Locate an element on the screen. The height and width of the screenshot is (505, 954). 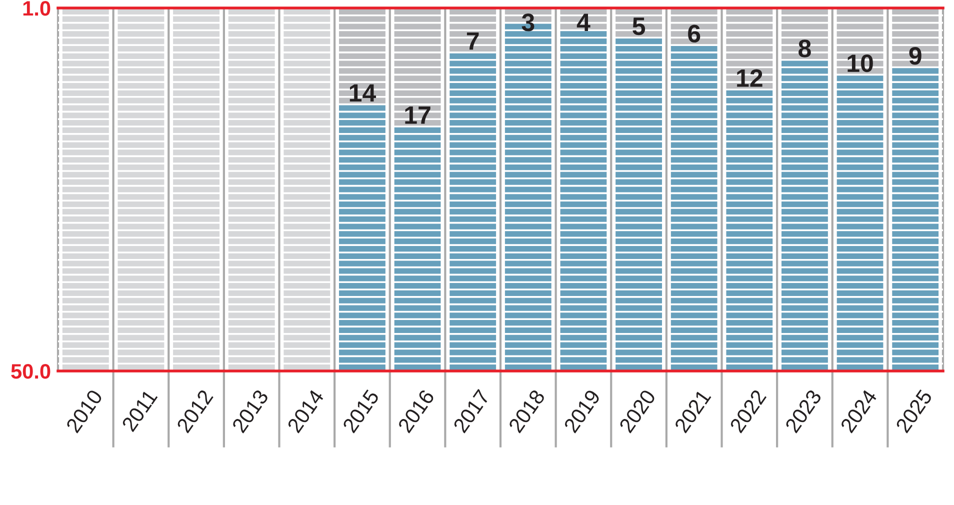
data-label: 7 is located at coordinates (472, 41).